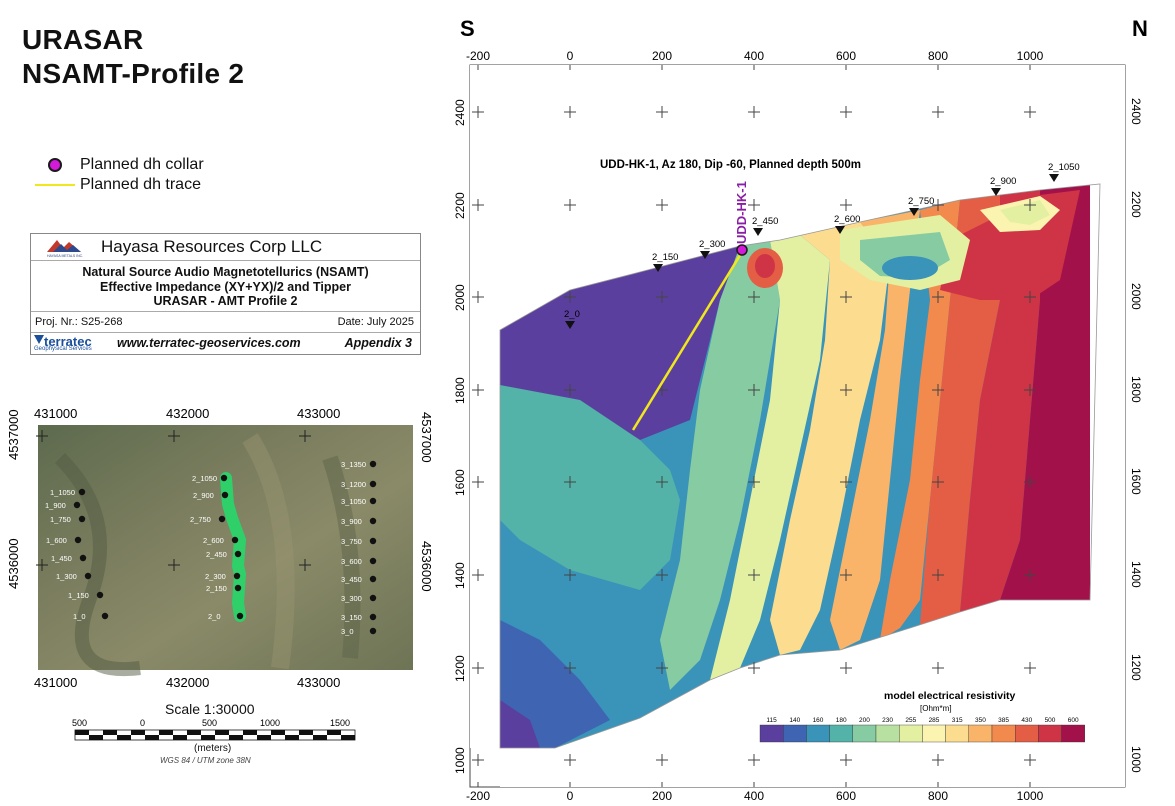 The height and width of the screenshot is (806, 1175). What do you see at coordinates (934, 720) in the screenshot?
I see `colorbar-value: 285` at bounding box center [934, 720].